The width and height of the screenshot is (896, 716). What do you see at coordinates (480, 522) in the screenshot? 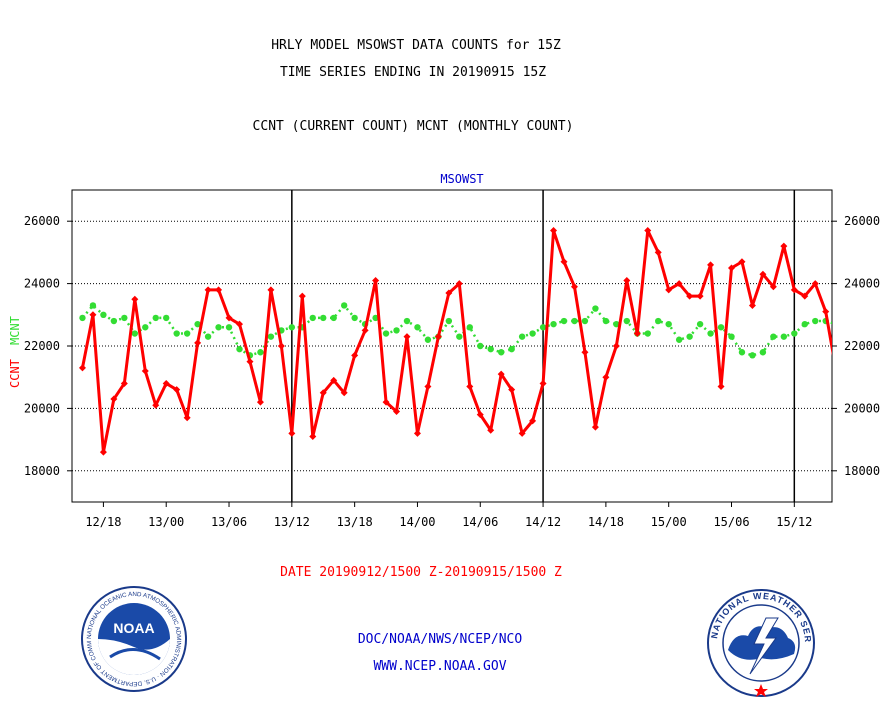
I see `x-tick-label: 14/06` at bounding box center [480, 522].